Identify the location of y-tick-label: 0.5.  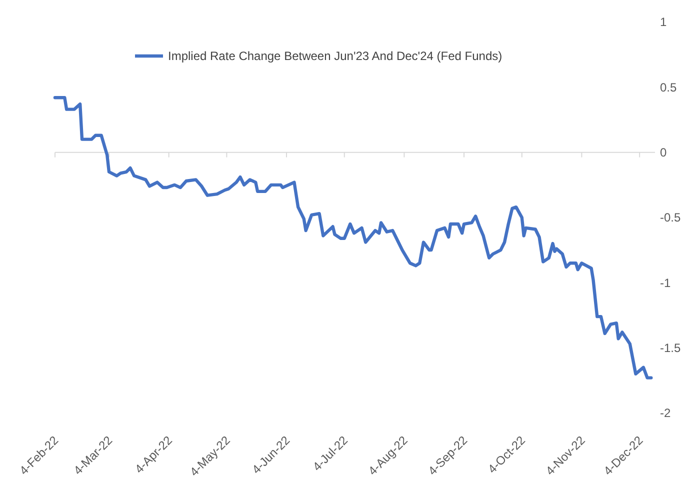
(669, 87).